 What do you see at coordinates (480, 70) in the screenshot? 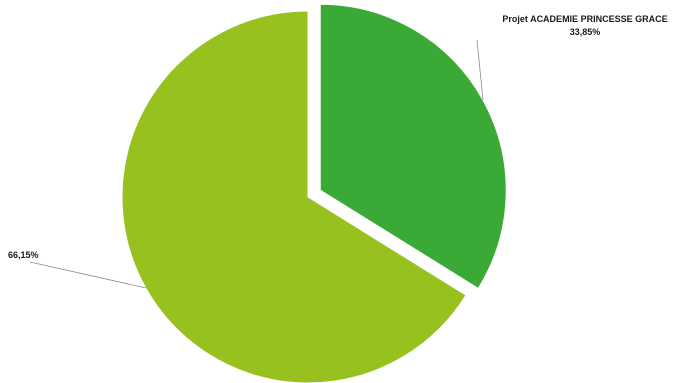
I see `leader-line-academie` at bounding box center [480, 70].